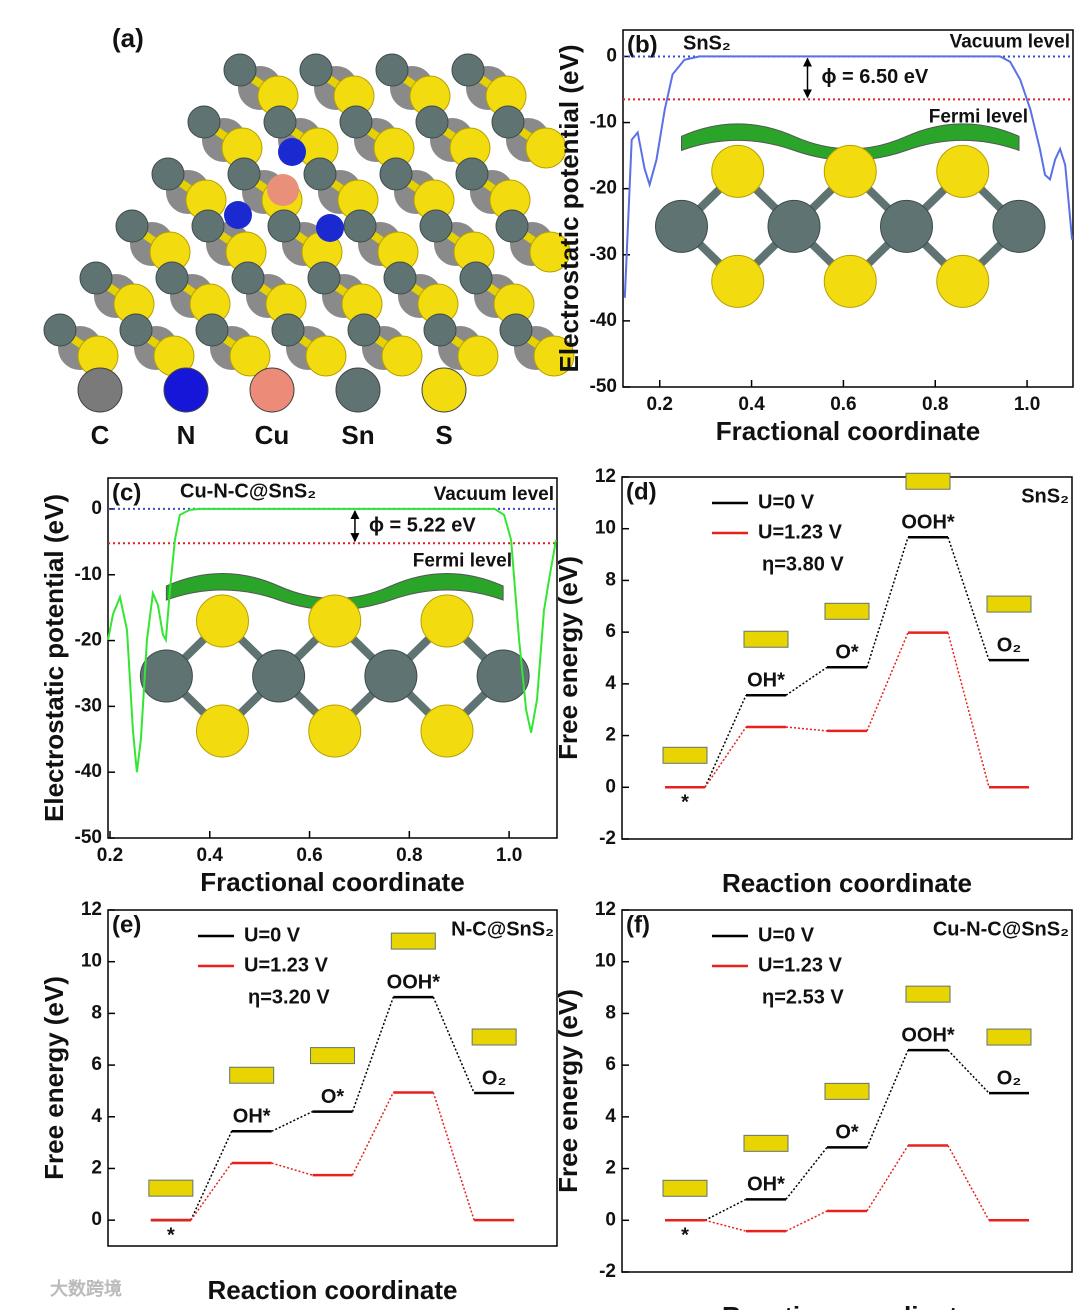 This screenshot has height=1310, width=1080. I want to click on structure-a, so click(309, 215).